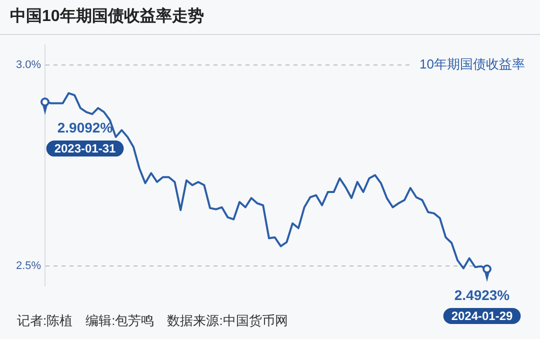 The height and width of the screenshot is (339, 540). Describe the element at coordinates (472, 64) in the screenshot. I see `text: 10年期国债收益率` at that location.